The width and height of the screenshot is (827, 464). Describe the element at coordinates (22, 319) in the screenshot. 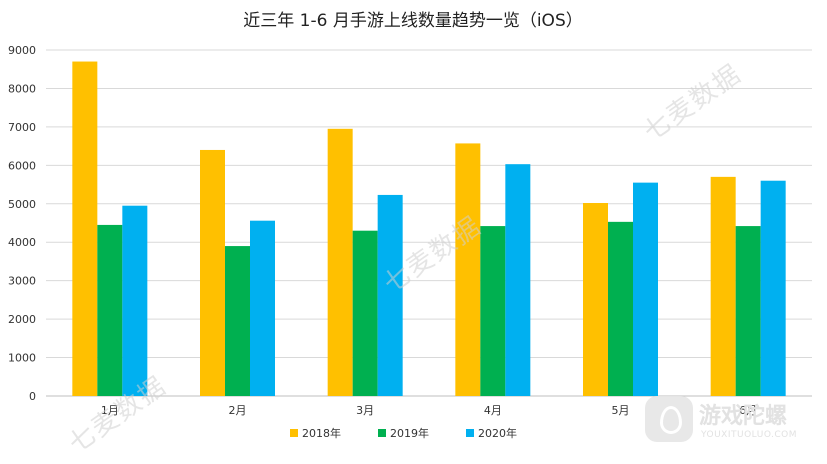

I see `y-tick-label: 2000` at that location.